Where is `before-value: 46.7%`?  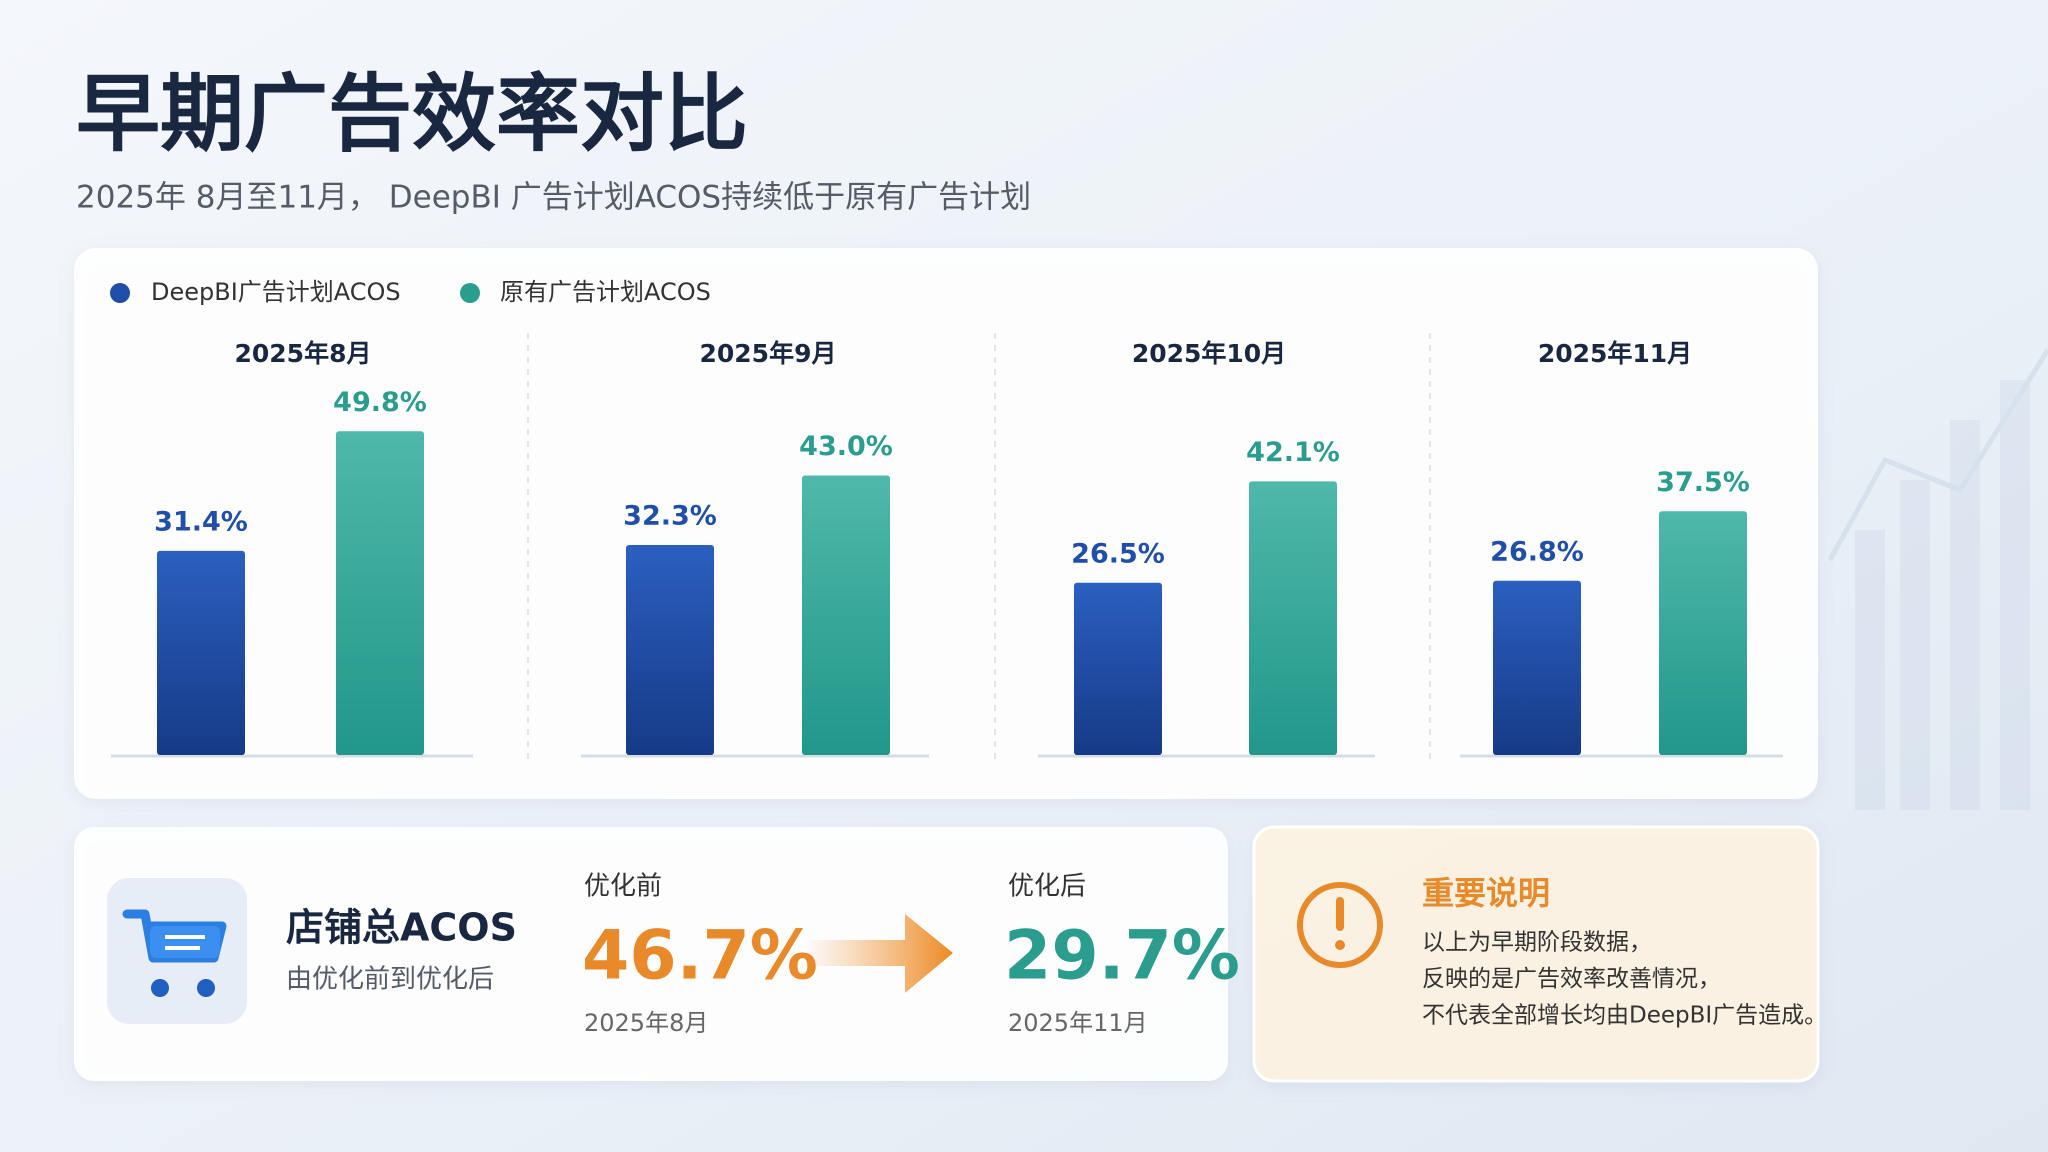
before-value: 46.7% is located at coordinates (700, 956).